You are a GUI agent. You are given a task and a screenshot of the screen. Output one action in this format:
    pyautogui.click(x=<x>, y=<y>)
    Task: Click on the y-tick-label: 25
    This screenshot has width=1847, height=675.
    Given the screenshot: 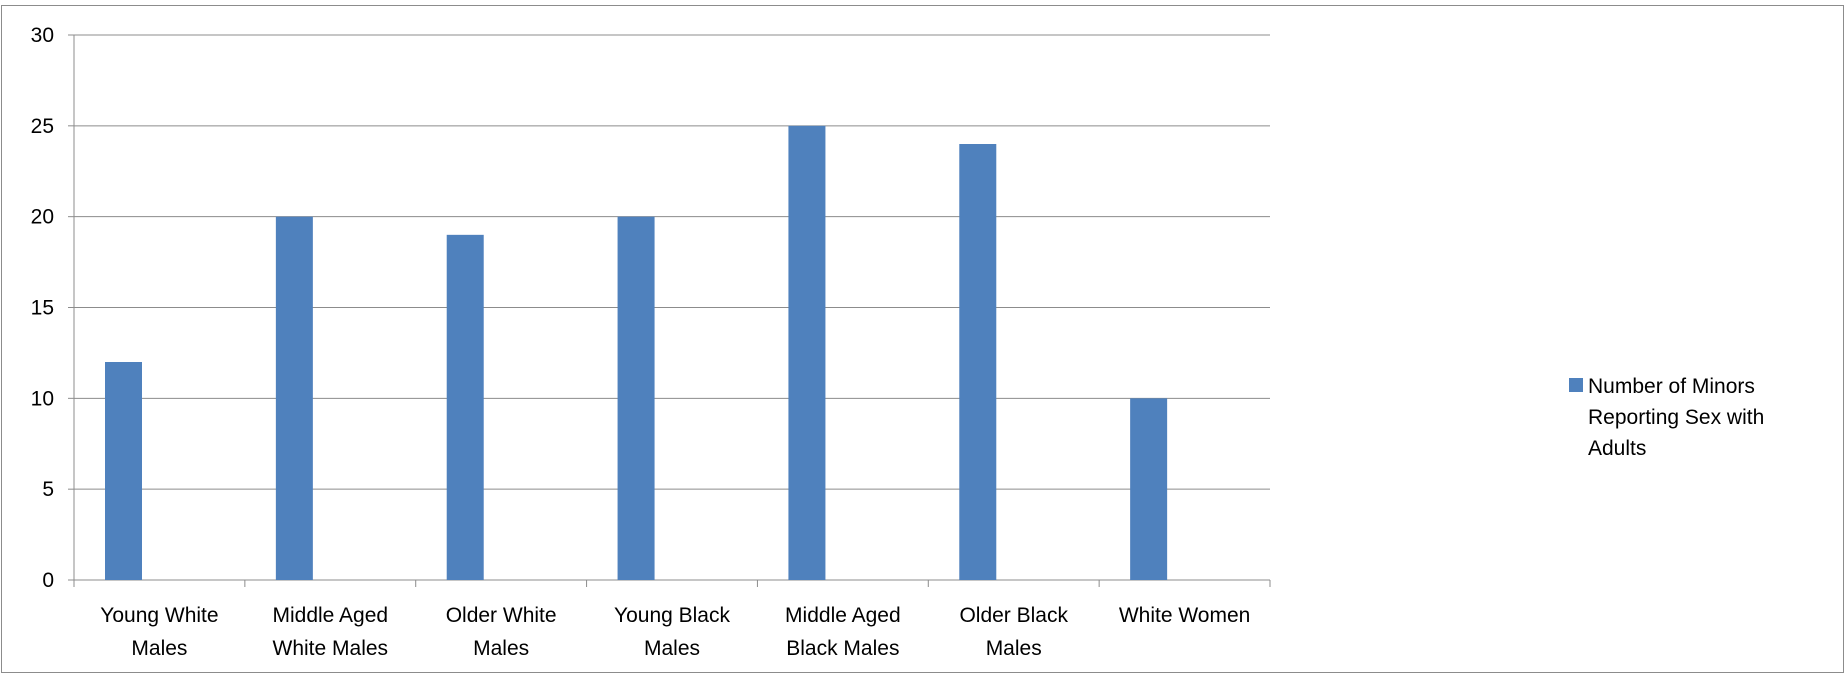 What is the action you would take?
    pyautogui.click(x=42, y=126)
    